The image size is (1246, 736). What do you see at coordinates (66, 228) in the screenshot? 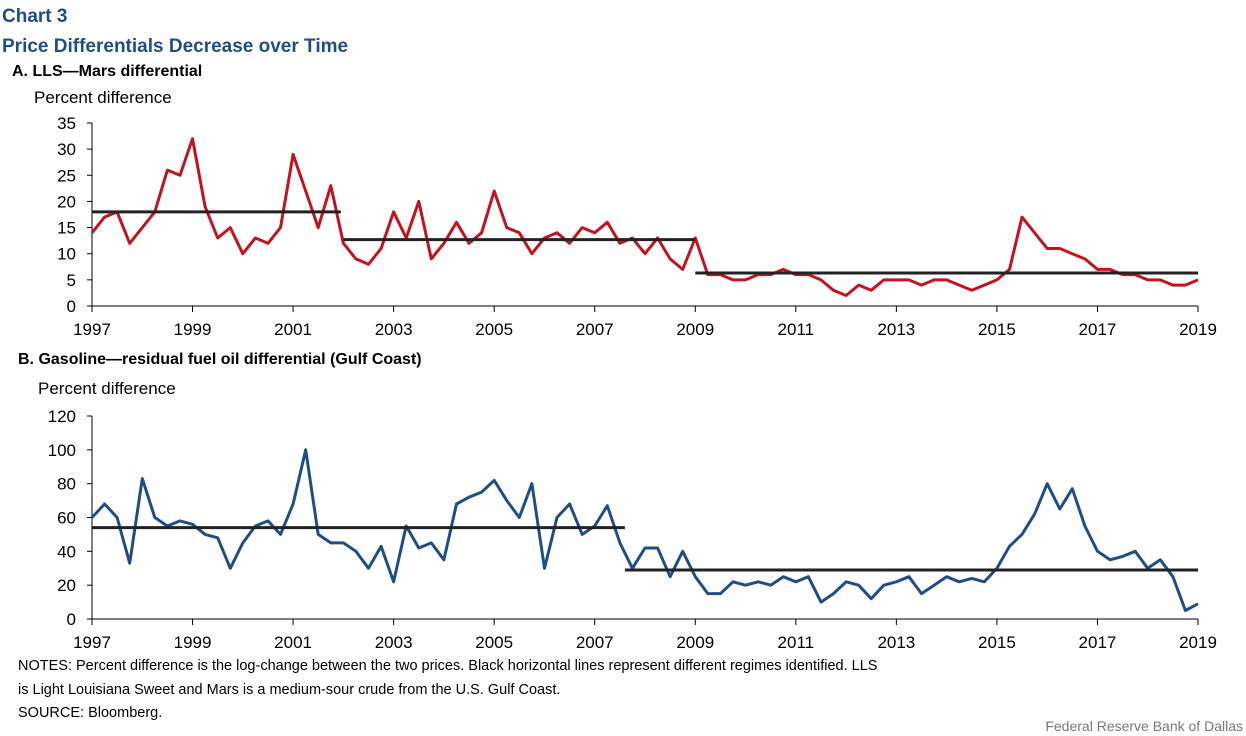
I see `y-tick-label: 15` at bounding box center [66, 228].